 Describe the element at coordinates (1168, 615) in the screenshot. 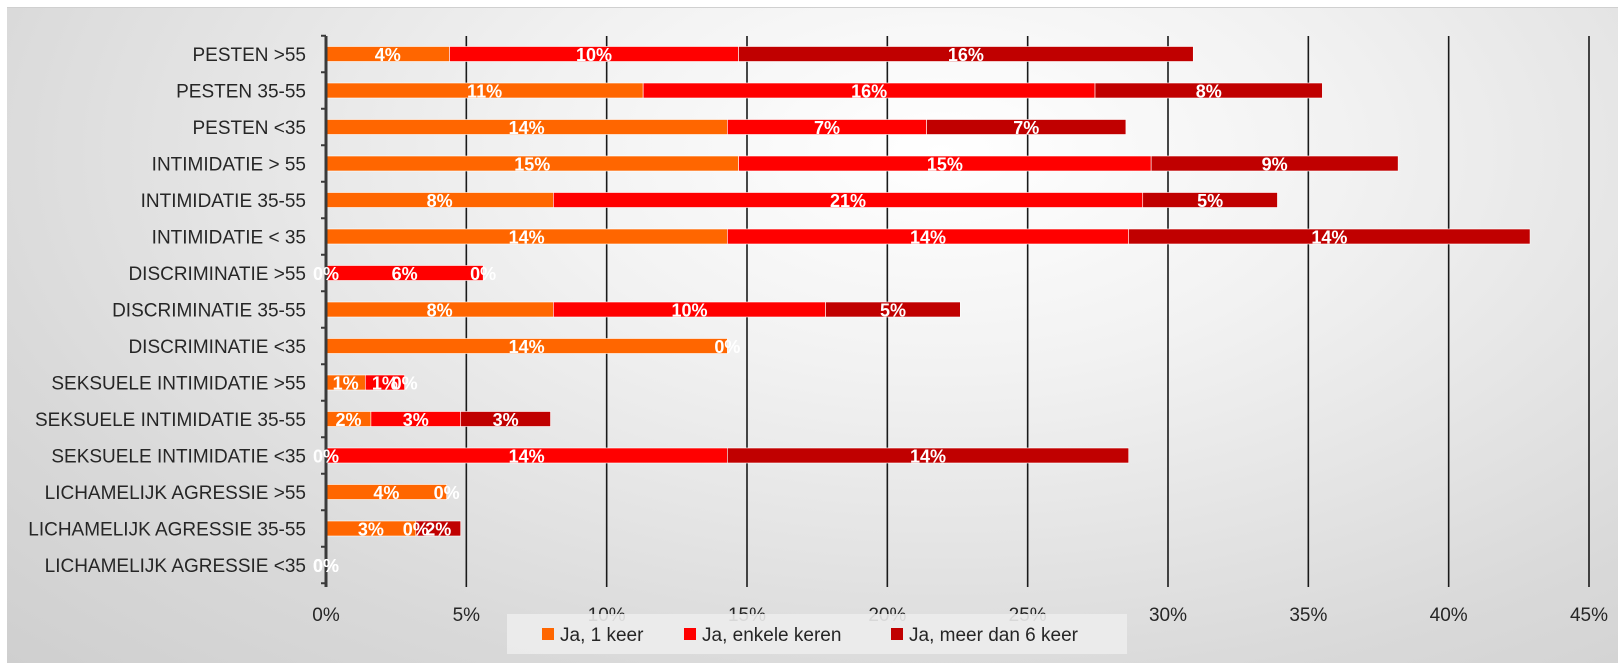

I see `x-tick-label: 30%` at that location.